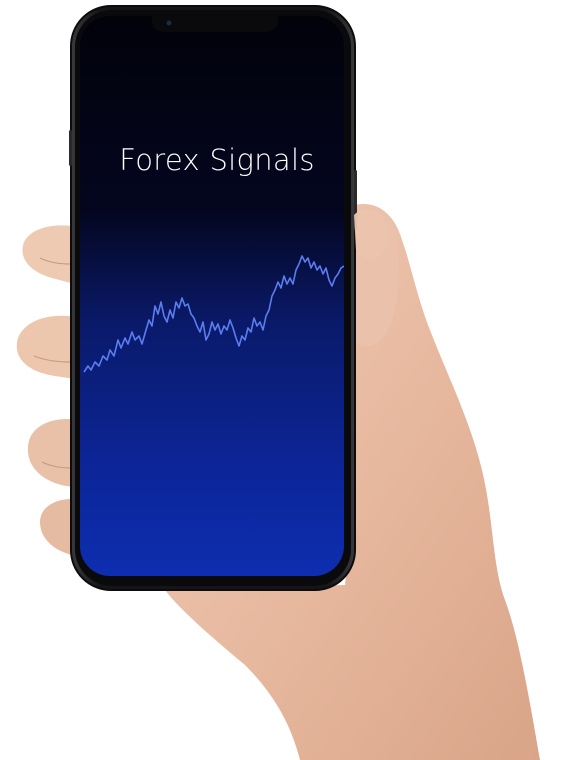  I want to click on hand-thumb-tip, so click(371, 234).